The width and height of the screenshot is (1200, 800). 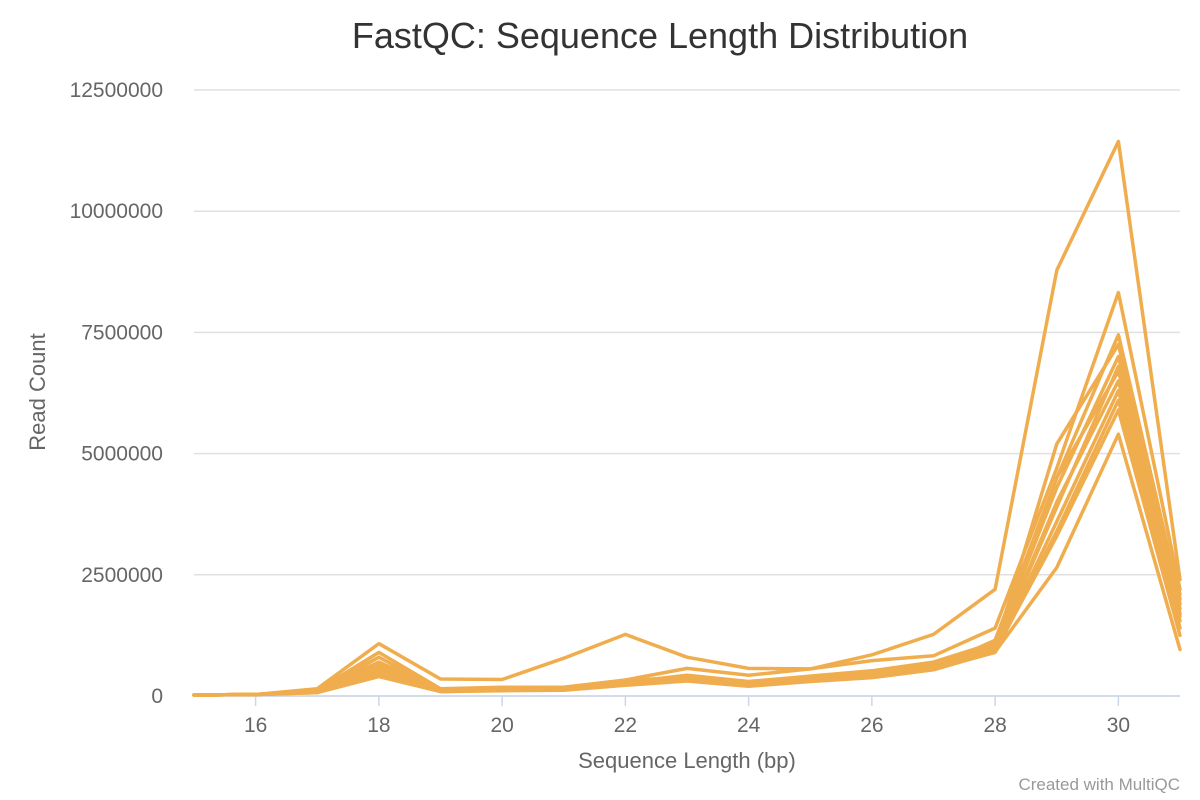 What do you see at coordinates (116, 393) in the screenshot?
I see `y-axis-ticks: 0 2500000 5000000 7500000 10000000 12500000` at bounding box center [116, 393].